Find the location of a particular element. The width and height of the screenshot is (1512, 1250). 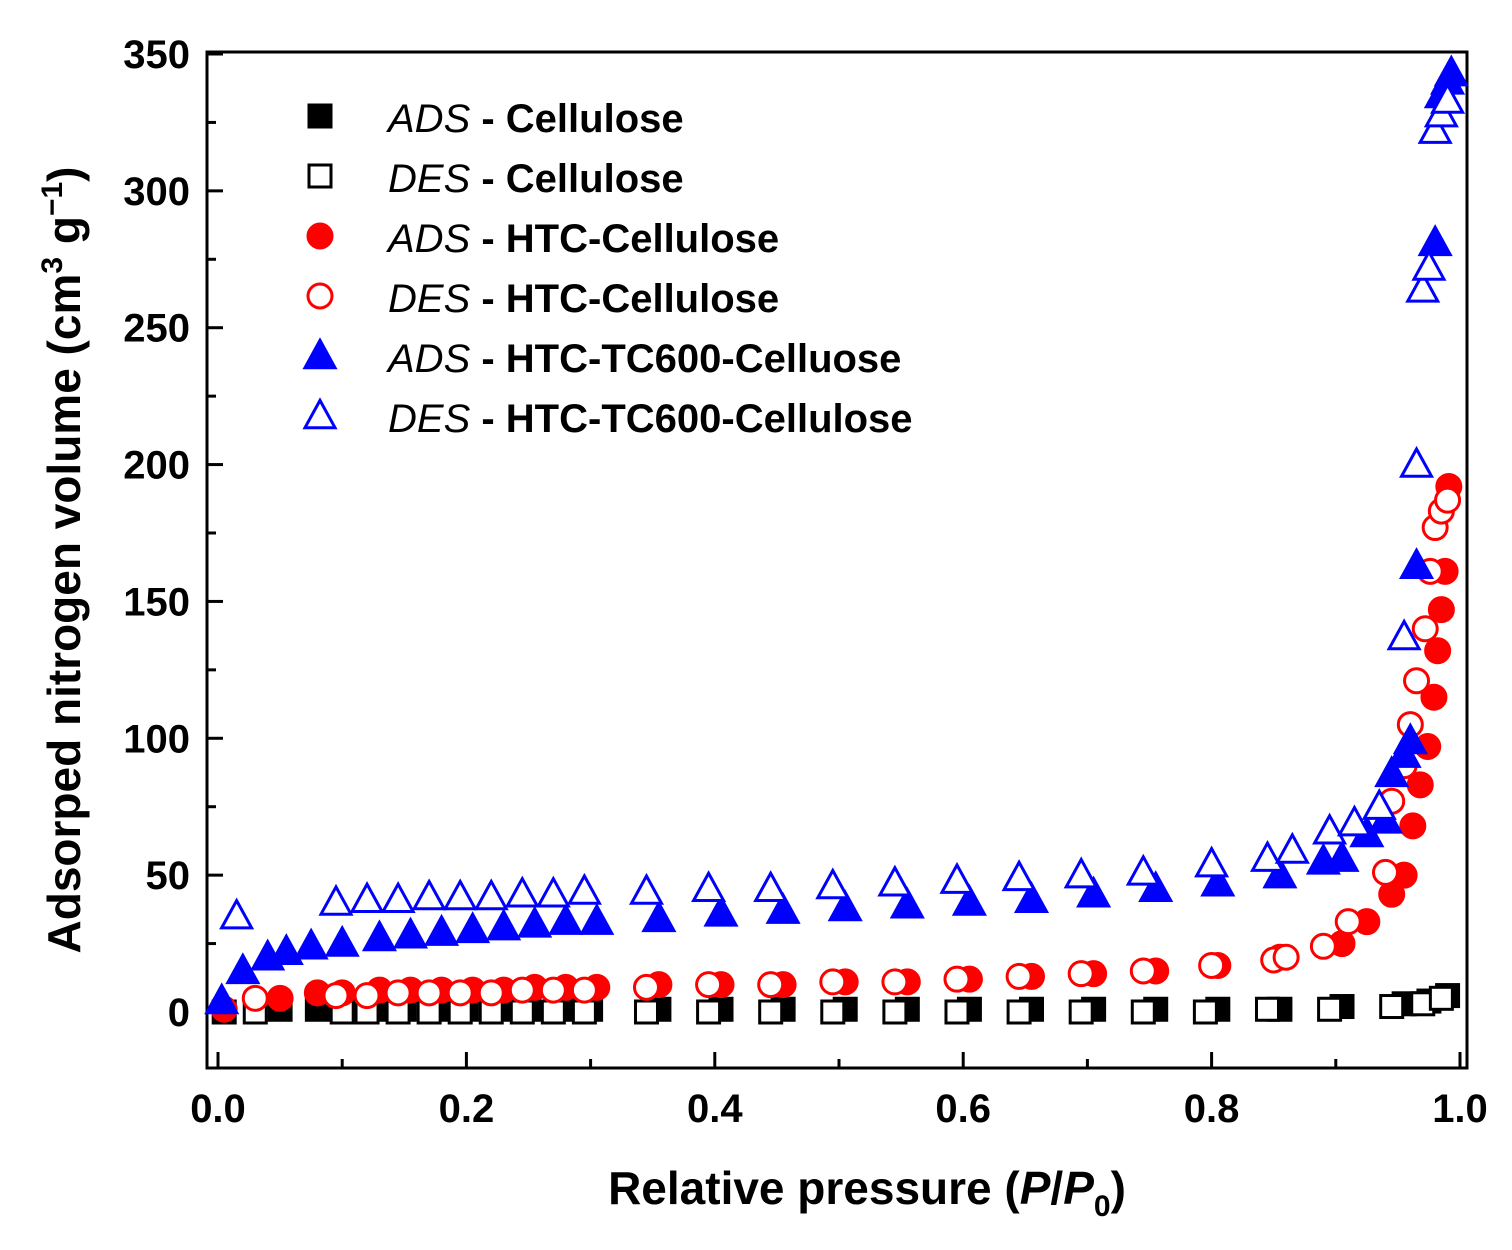

y-tick-label: 0 is located at coordinates (179, 1013).